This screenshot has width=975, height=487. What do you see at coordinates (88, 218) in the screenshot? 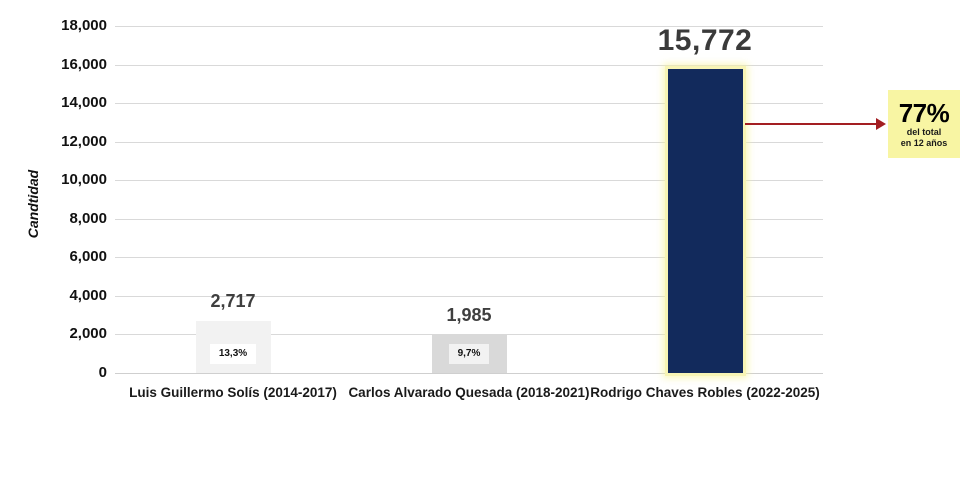
I see `y-tick-label: 8,000` at bounding box center [88, 218].